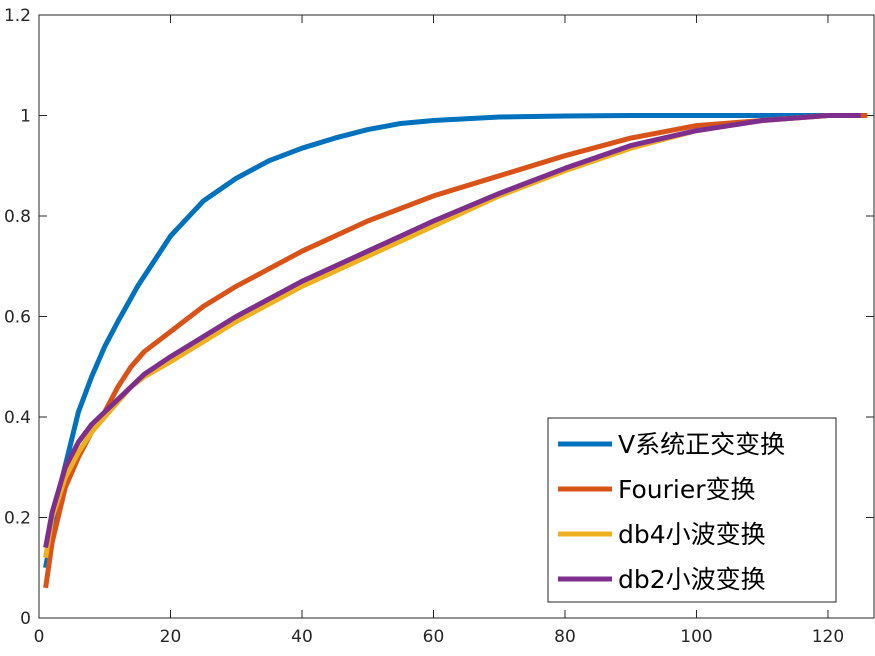 The height and width of the screenshot is (656, 875). Describe the element at coordinates (434, 637) in the screenshot. I see `x-tick-label: 60` at that location.